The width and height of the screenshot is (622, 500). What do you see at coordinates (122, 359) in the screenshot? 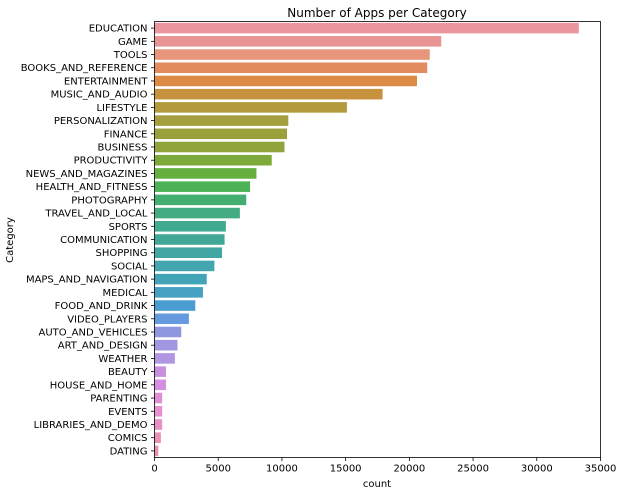
I see `category-label: WEATHER` at bounding box center [122, 359].